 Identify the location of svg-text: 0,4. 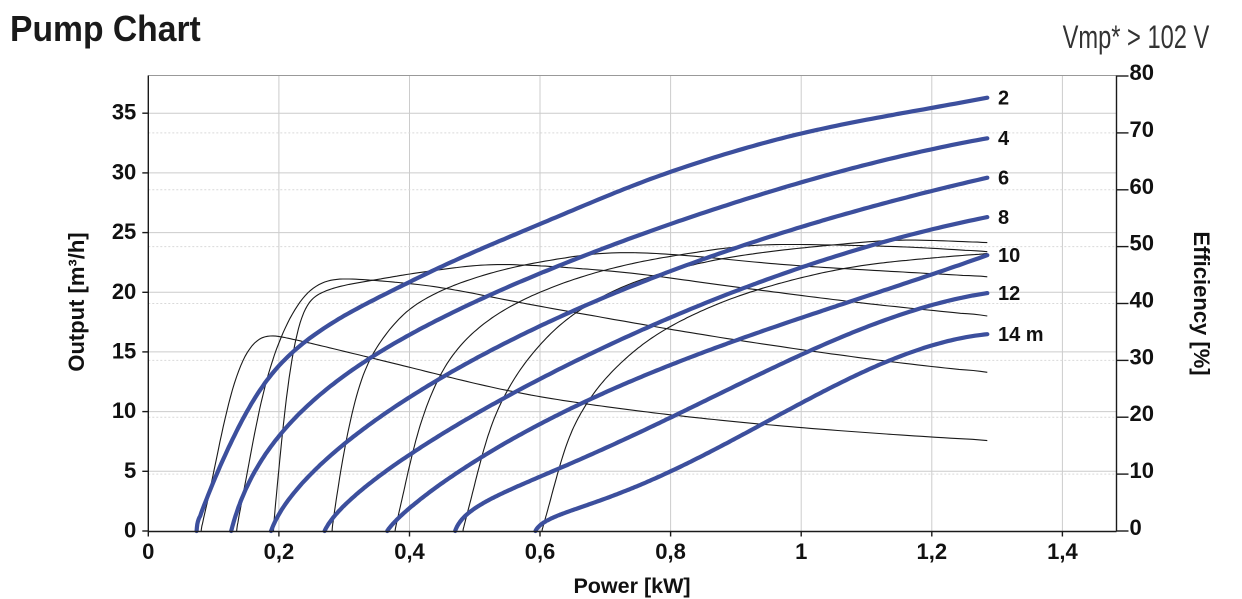
(409, 551).